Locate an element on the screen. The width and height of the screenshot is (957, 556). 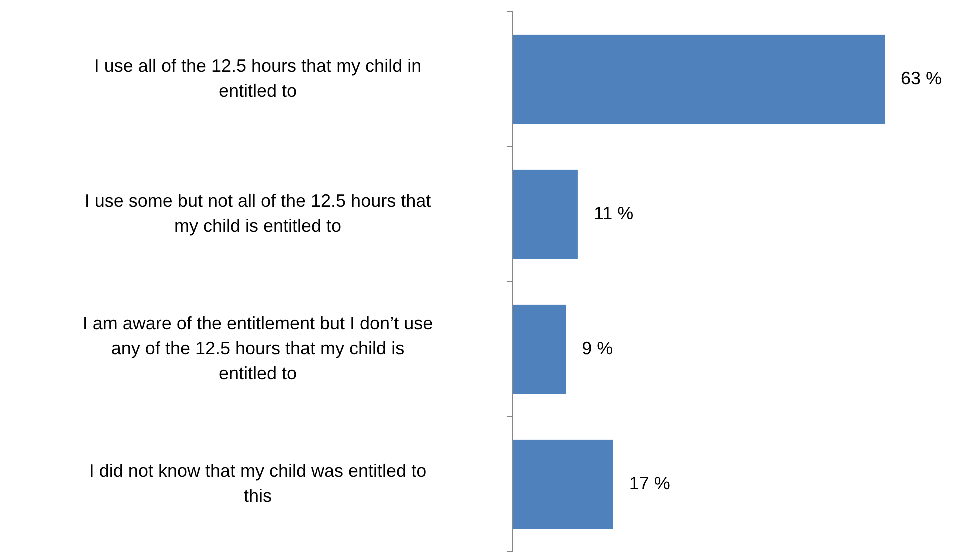
data-label: 9 % is located at coordinates (598, 348).